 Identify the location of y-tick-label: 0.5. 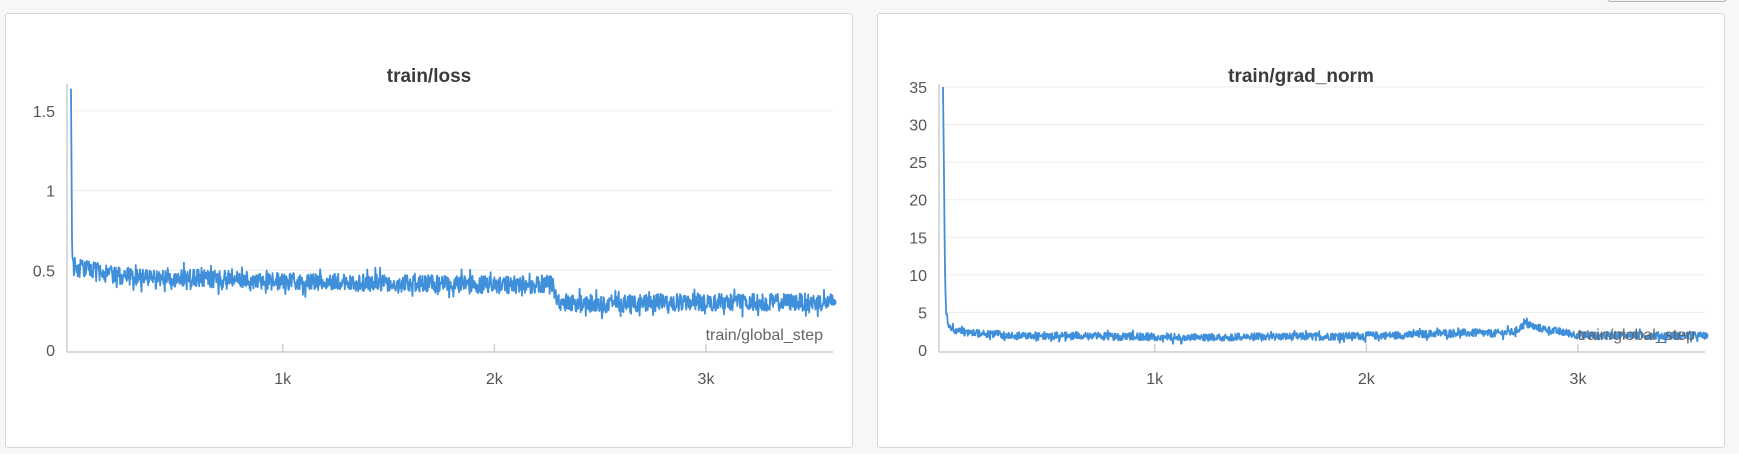
(44, 271).